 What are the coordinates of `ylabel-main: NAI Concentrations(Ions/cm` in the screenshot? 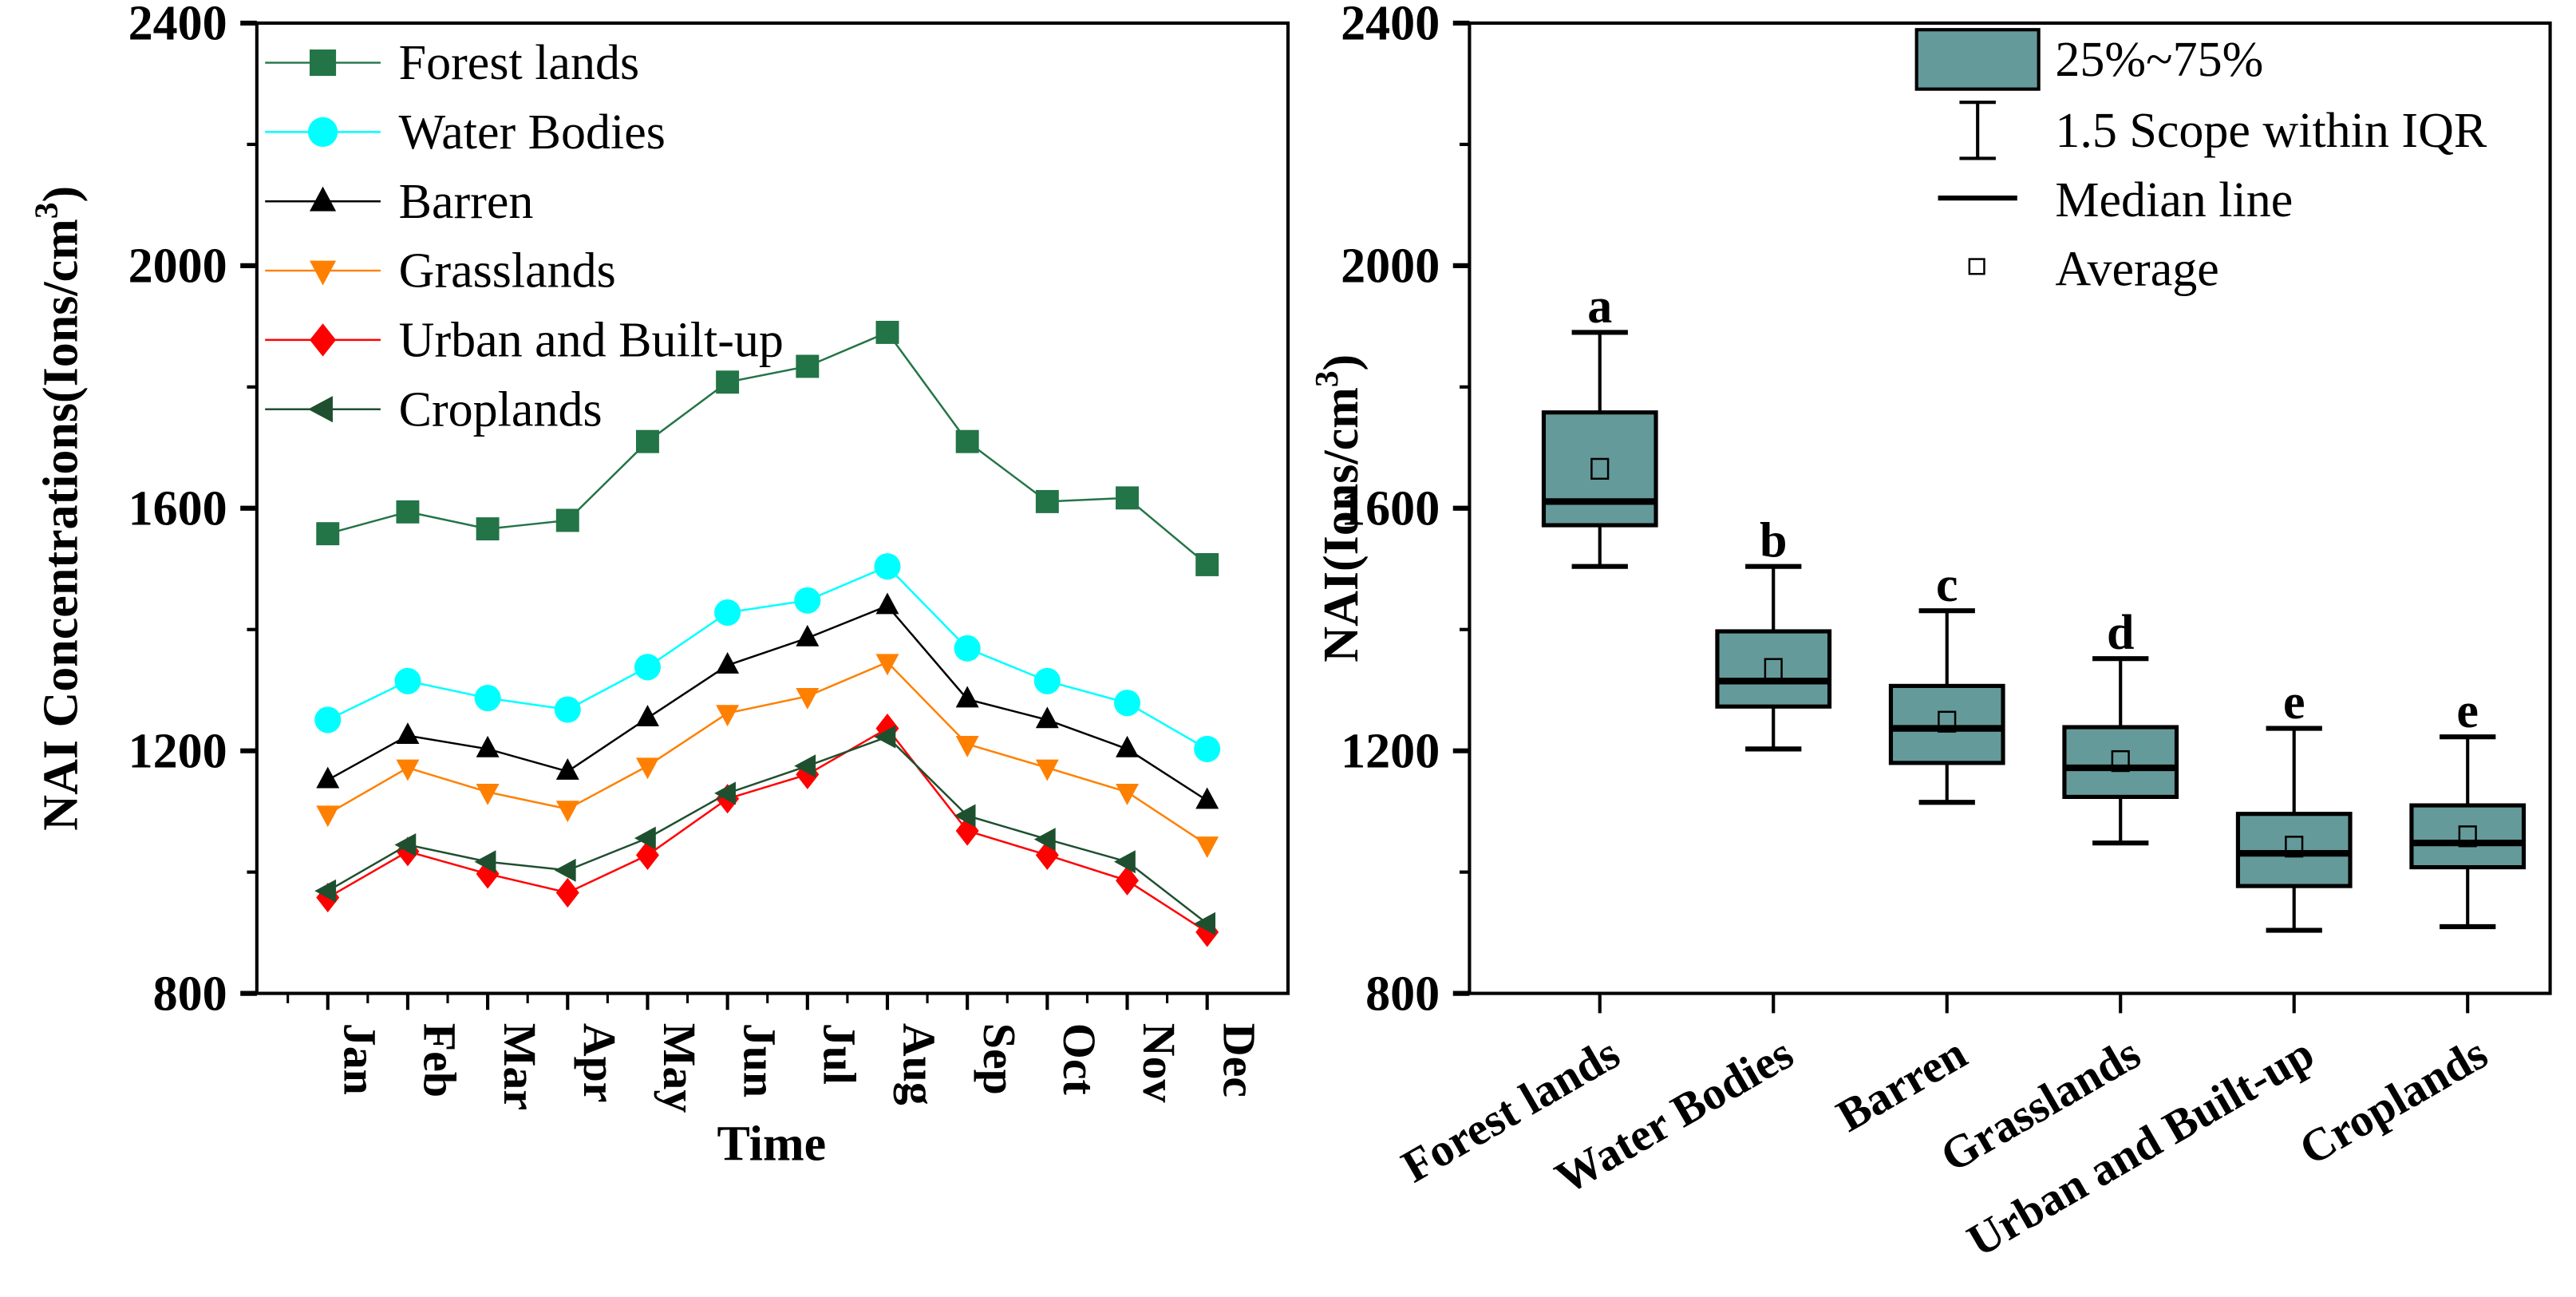 It's located at (61, 525).